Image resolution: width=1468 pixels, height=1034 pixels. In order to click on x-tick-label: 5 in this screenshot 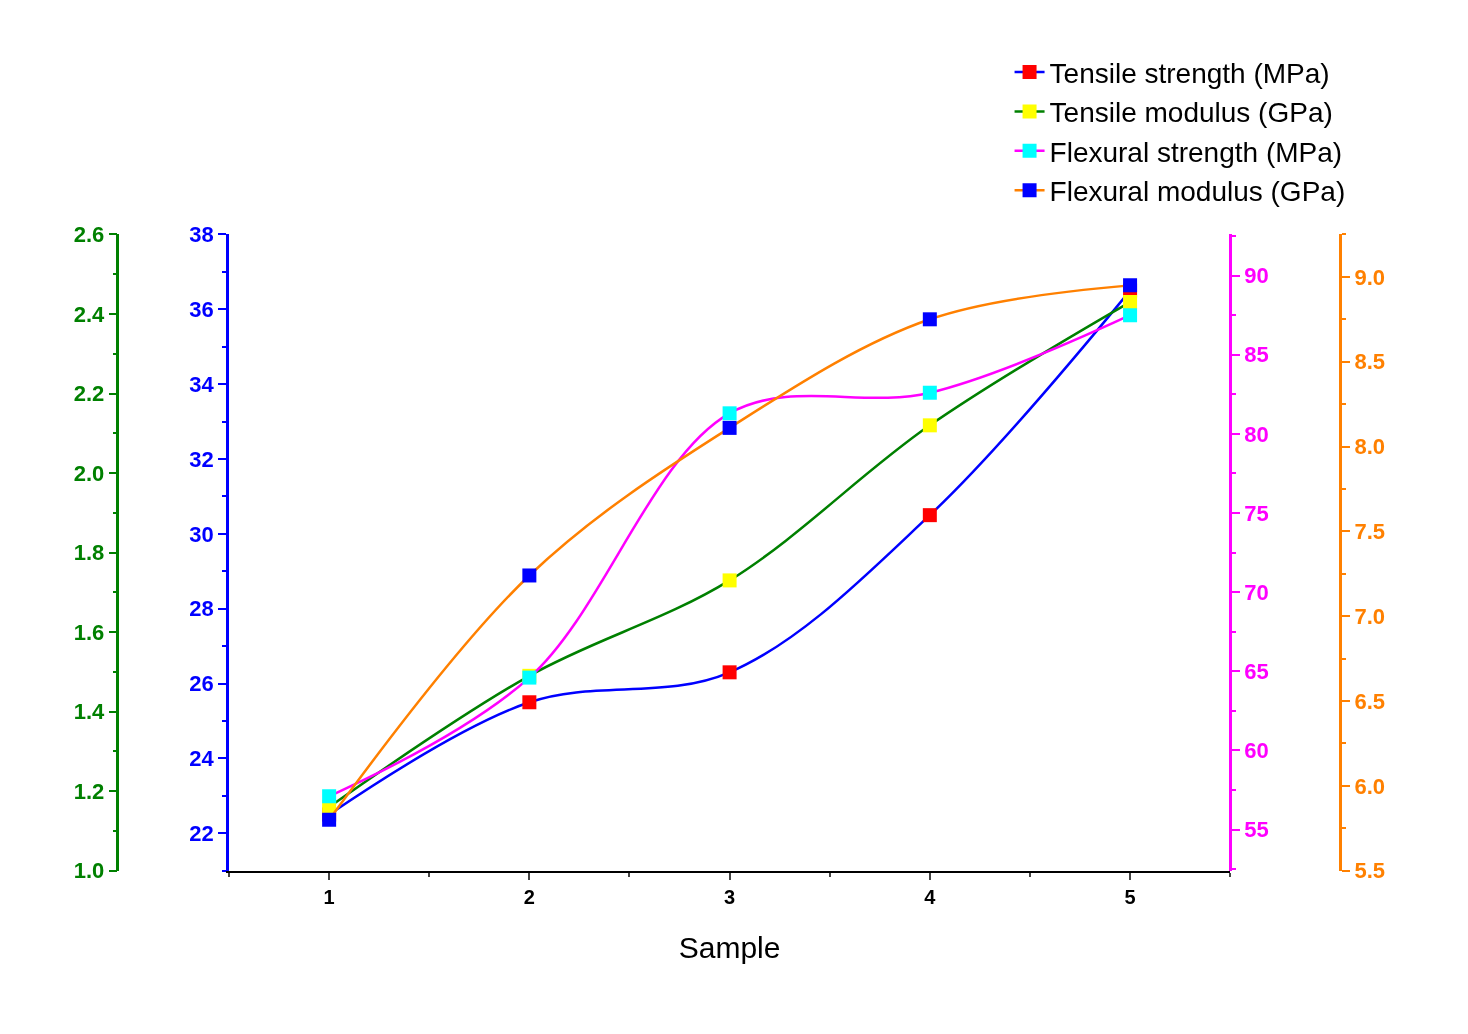, I will do `click(1130, 896)`.